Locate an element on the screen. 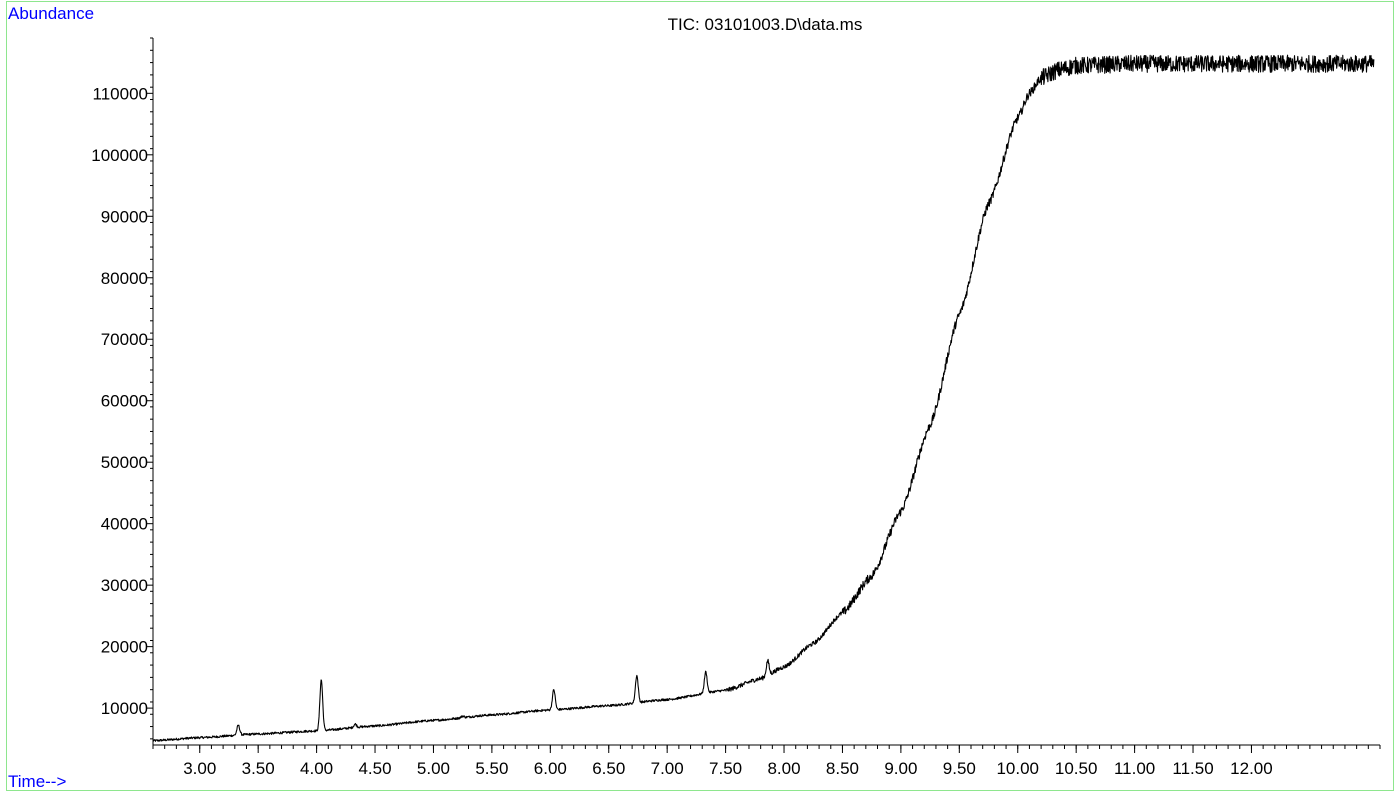  x-tick-label: 9.00 is located at coordinates (900, 768).